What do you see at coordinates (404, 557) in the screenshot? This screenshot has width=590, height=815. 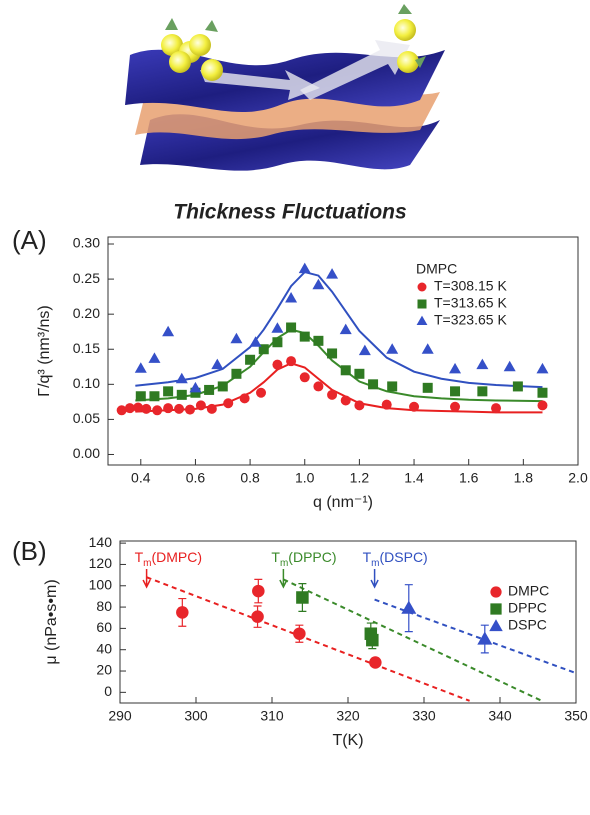 I see `annotation-part: (DSPC)` at bounding box center [404, 557].